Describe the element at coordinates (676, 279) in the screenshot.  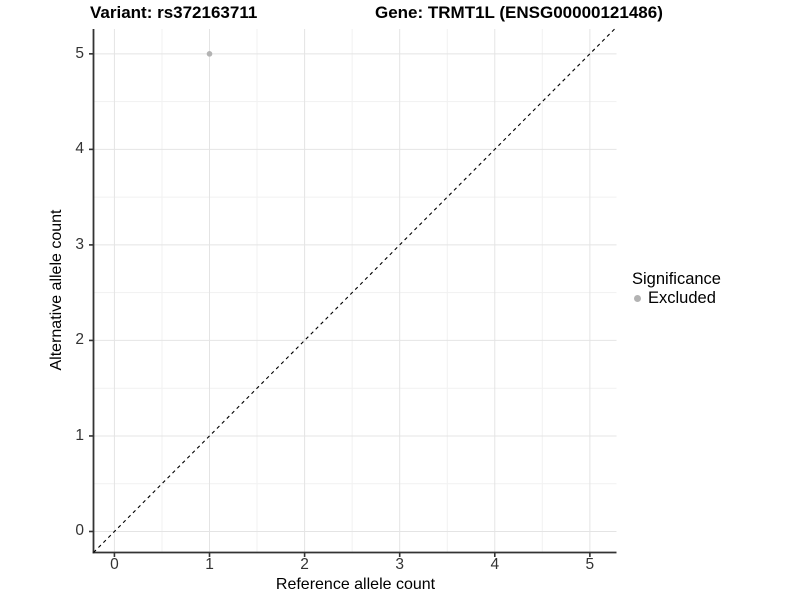
I see `legend-title: Significance` at that location.